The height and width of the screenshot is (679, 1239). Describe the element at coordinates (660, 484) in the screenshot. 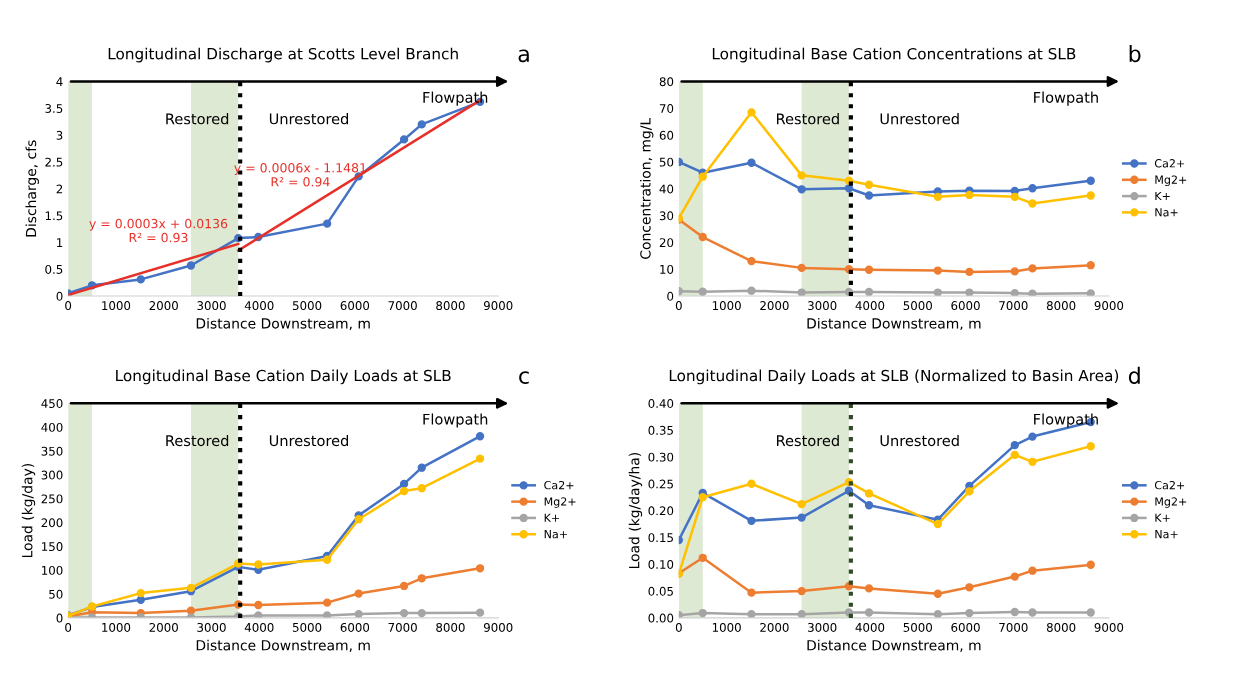

I see `y-tick-label: 0.25` at that location.